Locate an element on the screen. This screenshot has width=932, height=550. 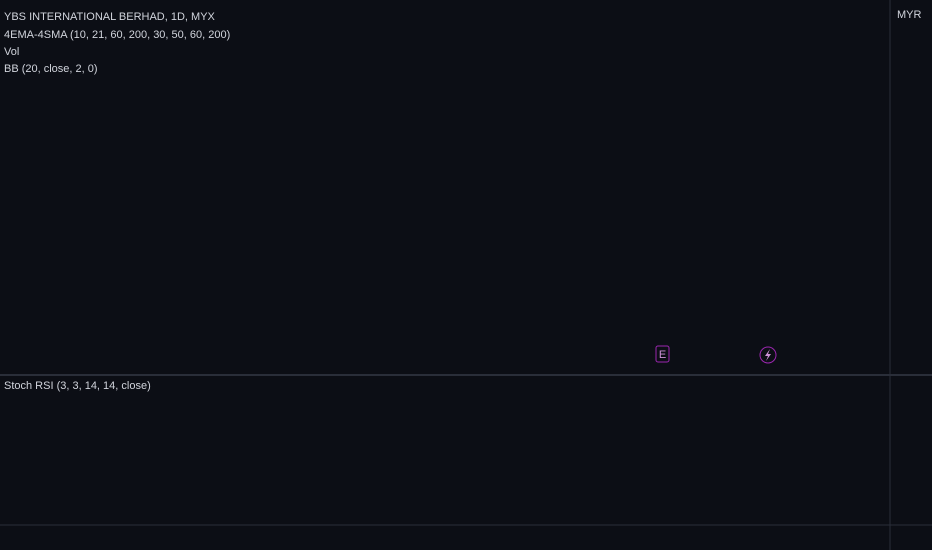
dividend-icon is located at coordinates (768, 355).